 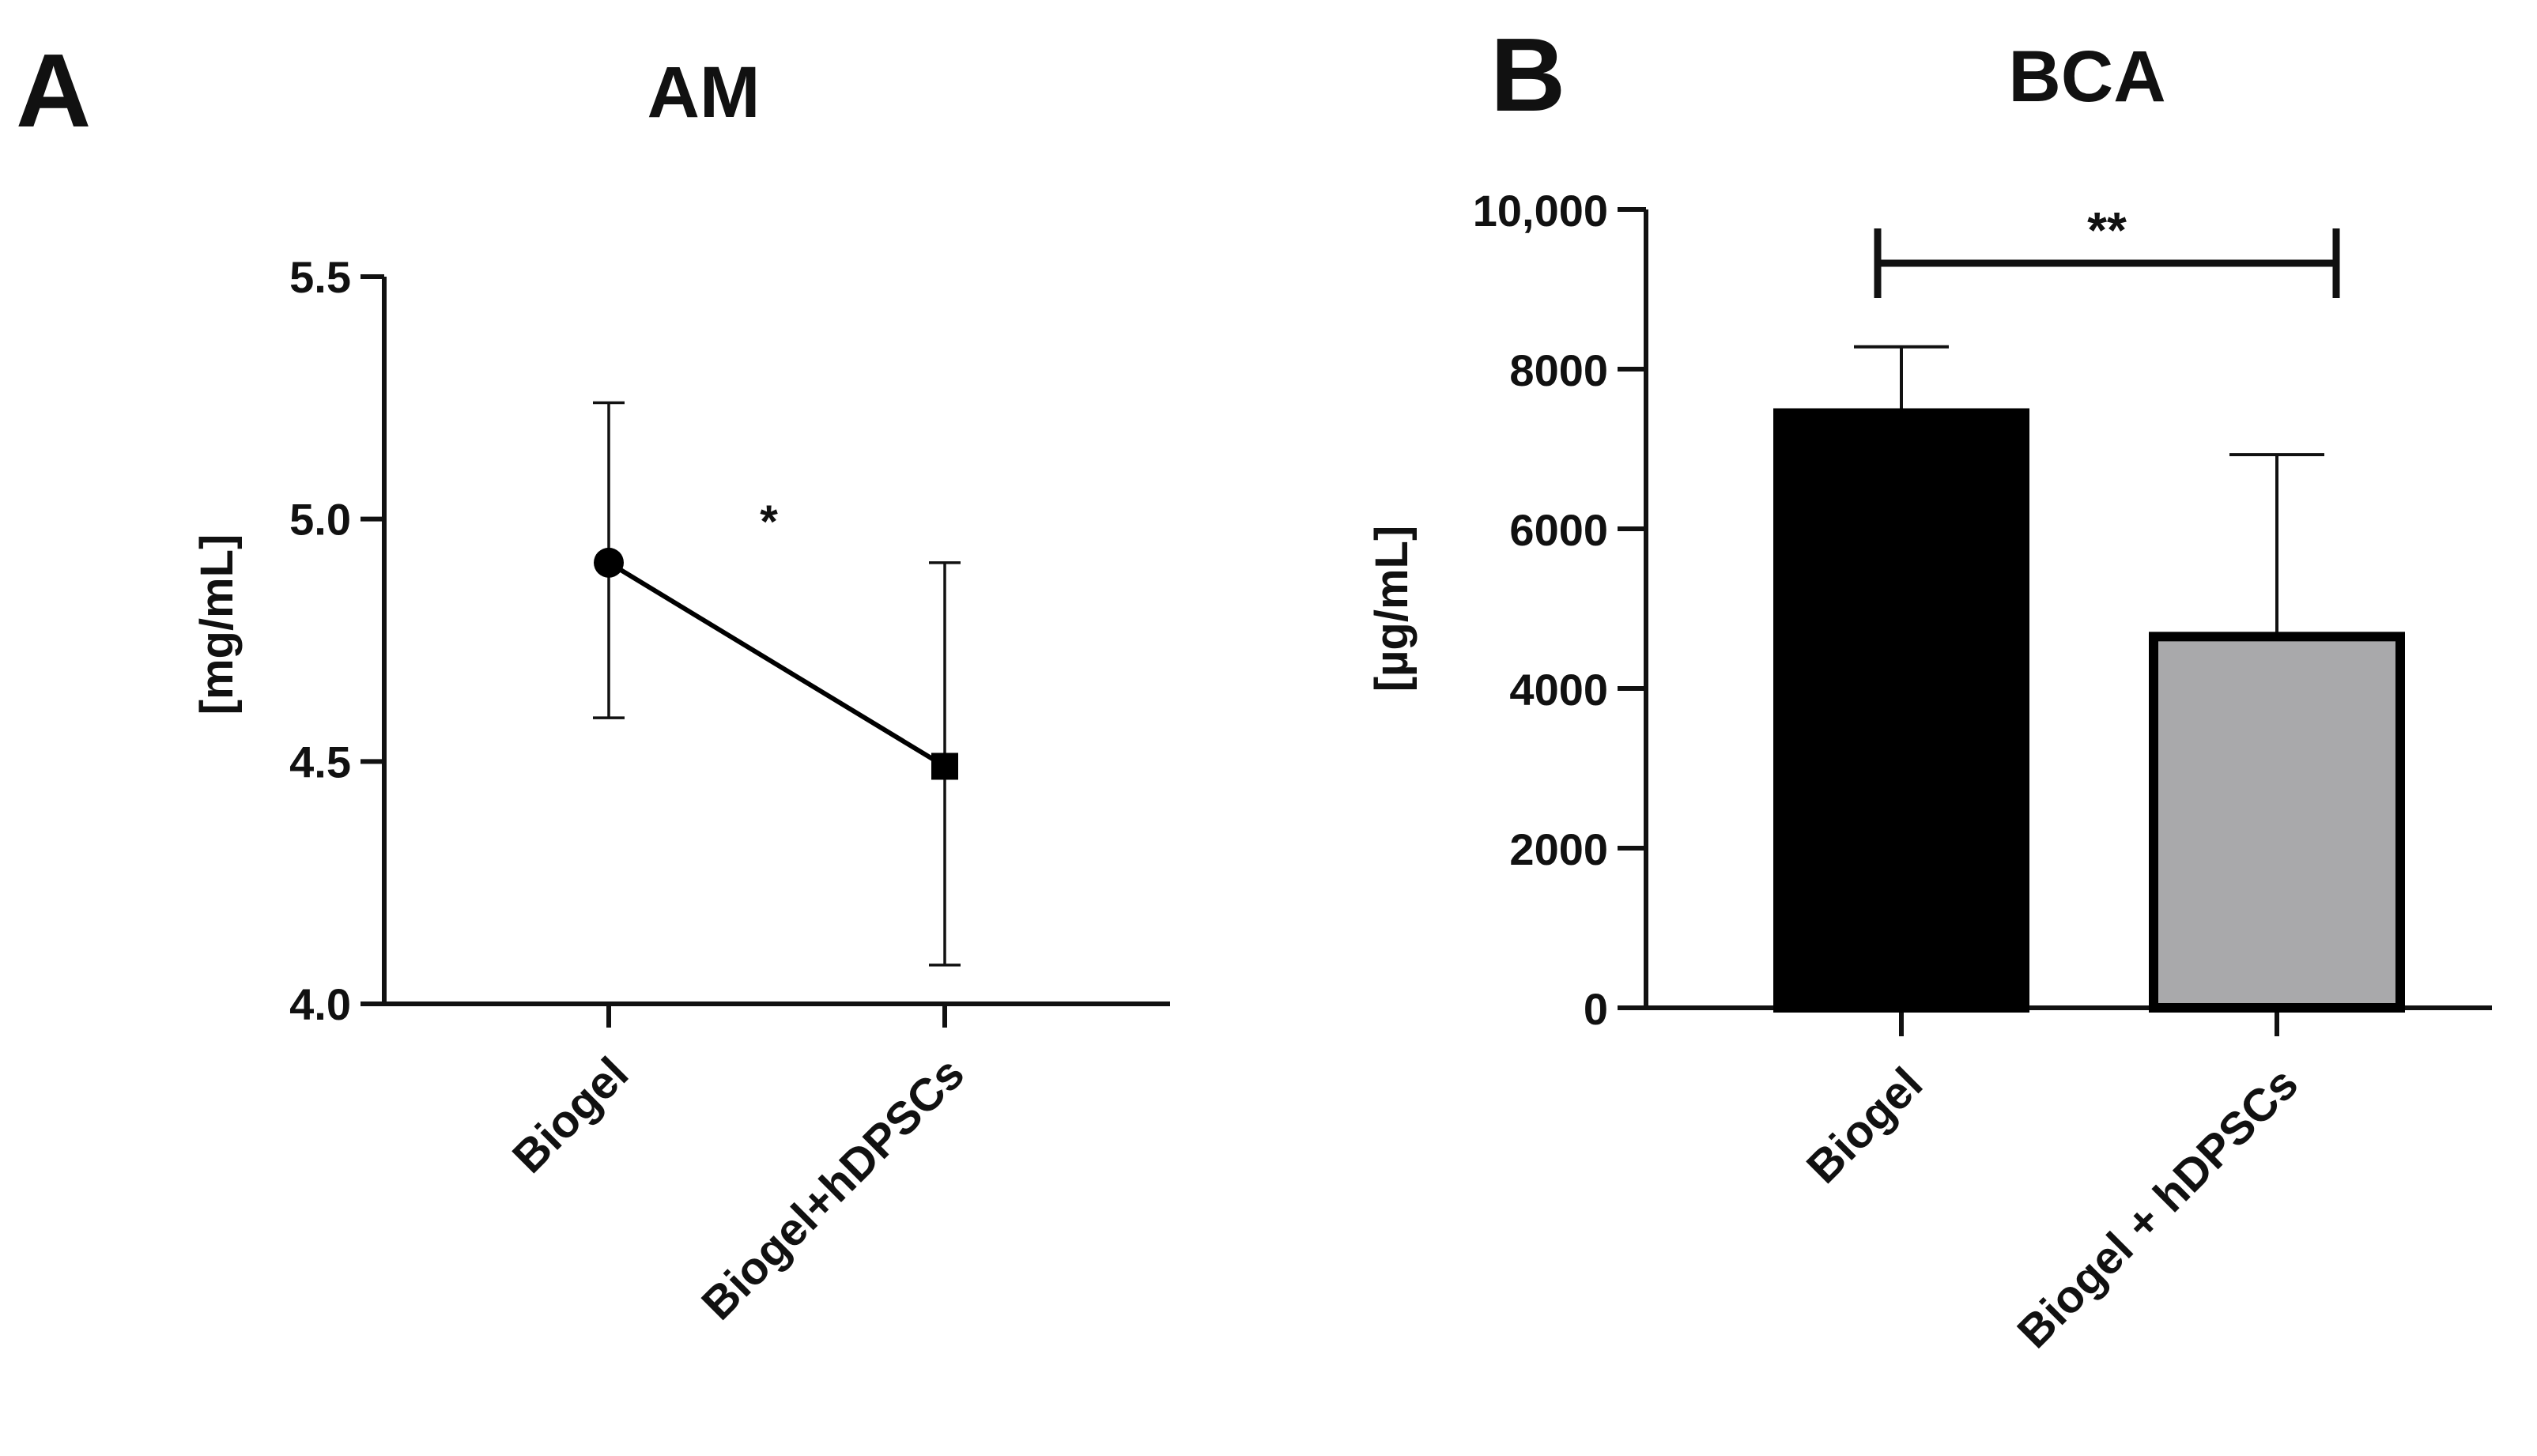 What do you see at coordinates (1527, 75) in the screenshot?
I see `panel-b-letter: B` at bounding box center [1527, 75].